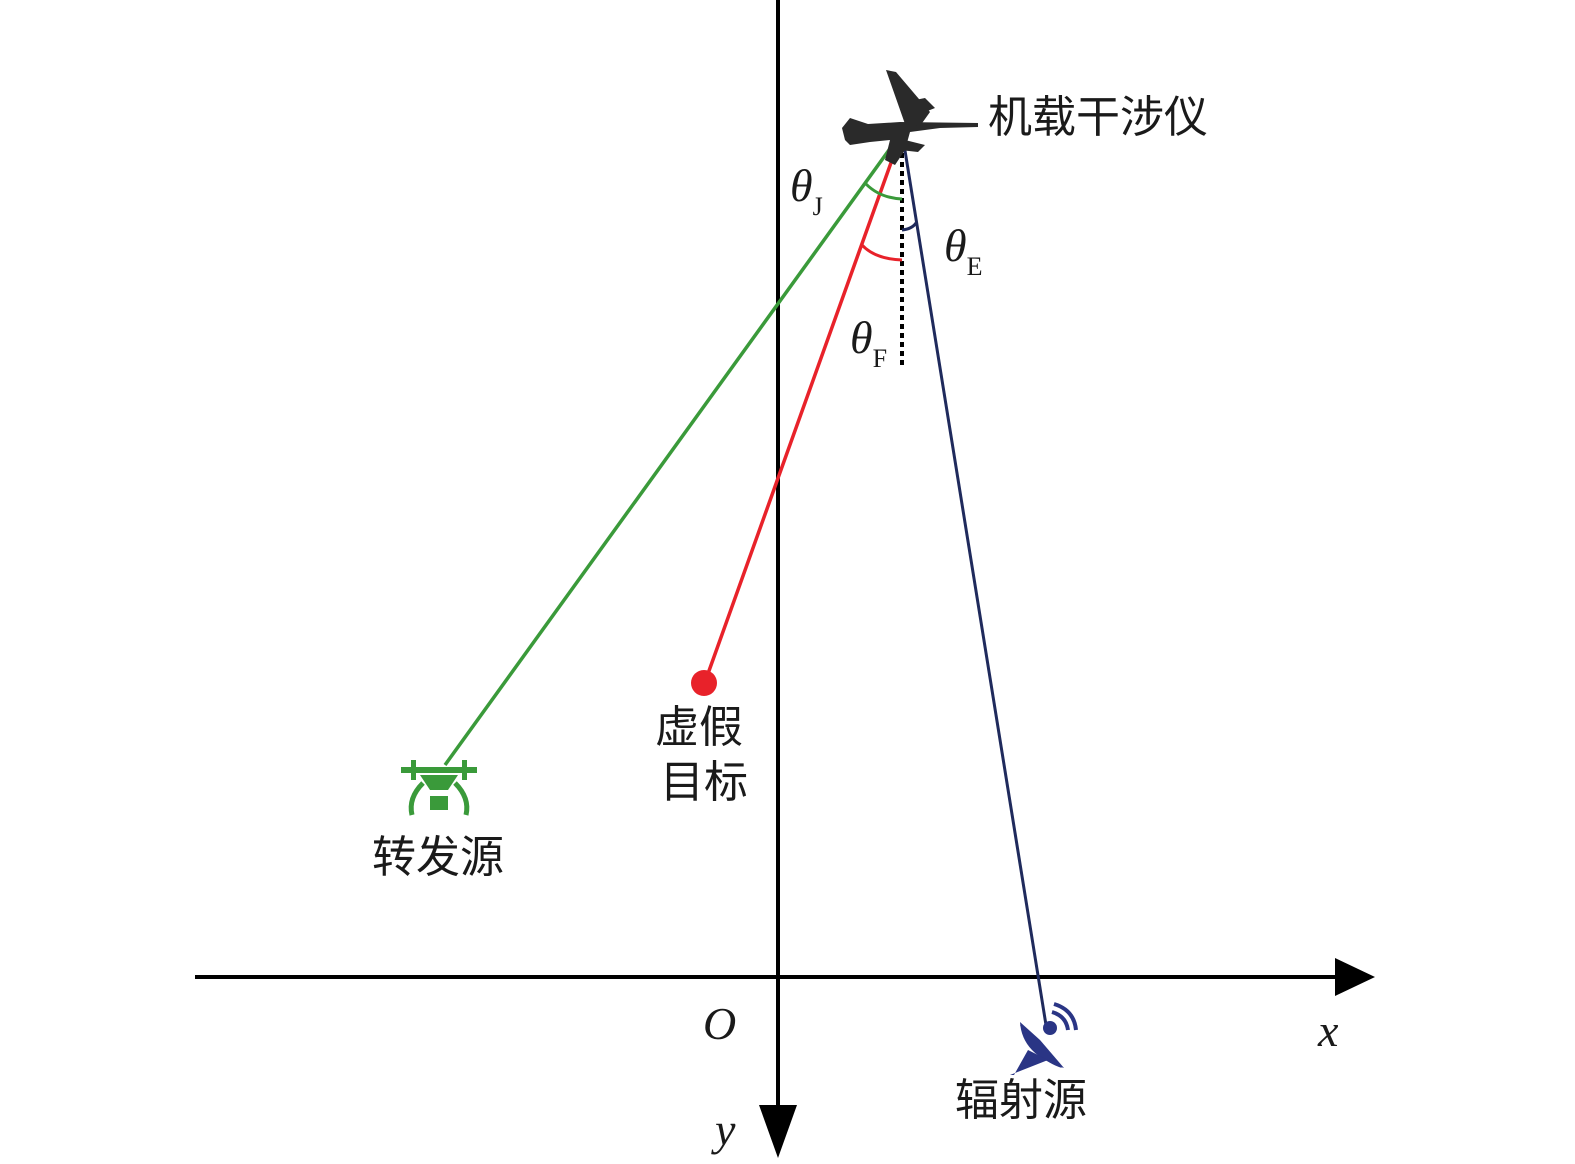 The height and width of the screenshot is (1164, 1575). Describe the element at coordinates (699, 727) in the screenshot. I see `false-target-label-line1: 虚假` at that location.